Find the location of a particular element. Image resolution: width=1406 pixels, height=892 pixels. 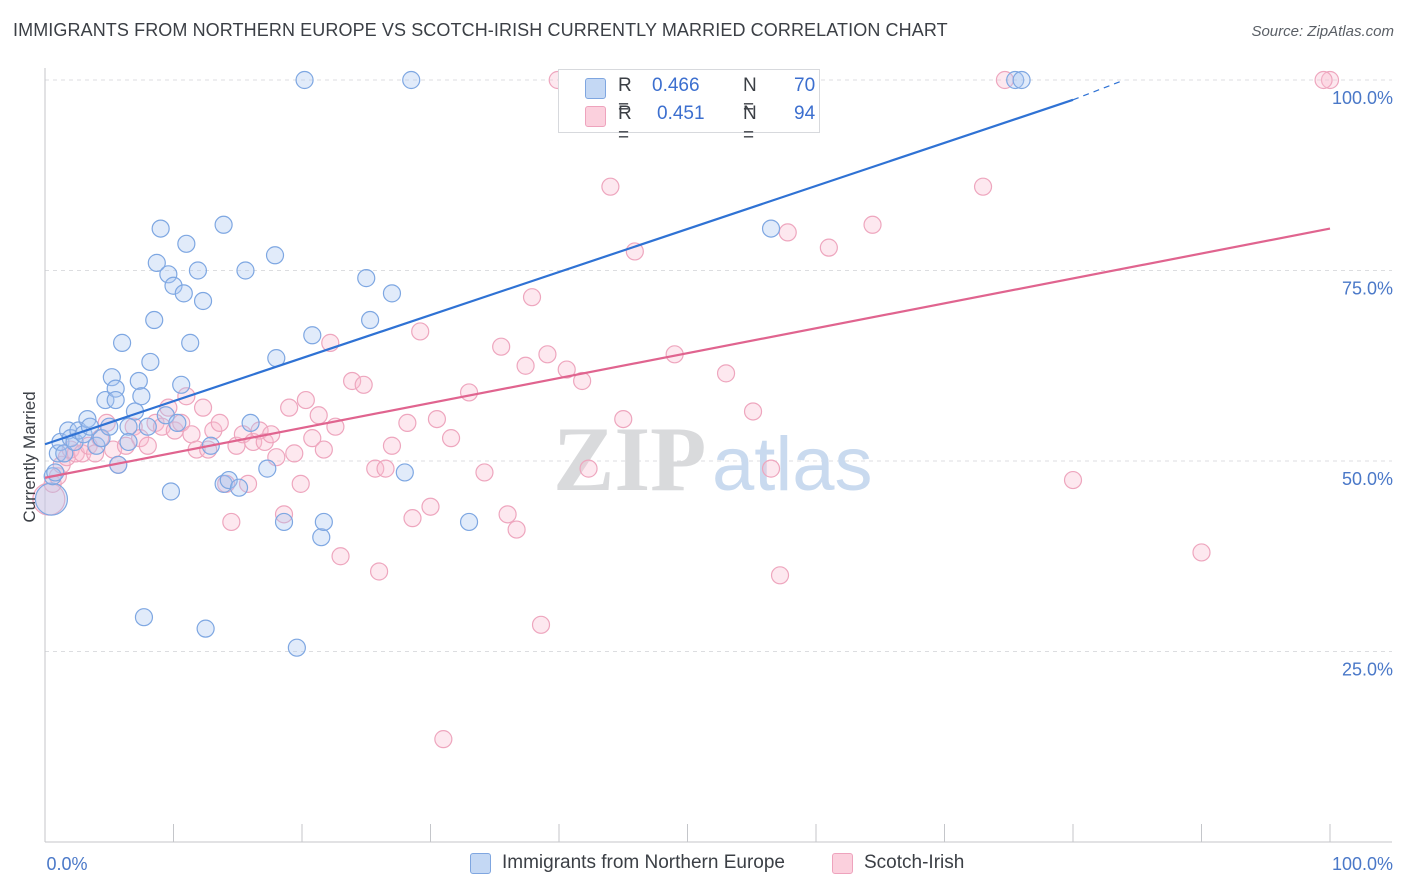

correlation-legend: R = 0.466 N = 70 R = 0.451 N = 94 is located at coordinates (689, 107).